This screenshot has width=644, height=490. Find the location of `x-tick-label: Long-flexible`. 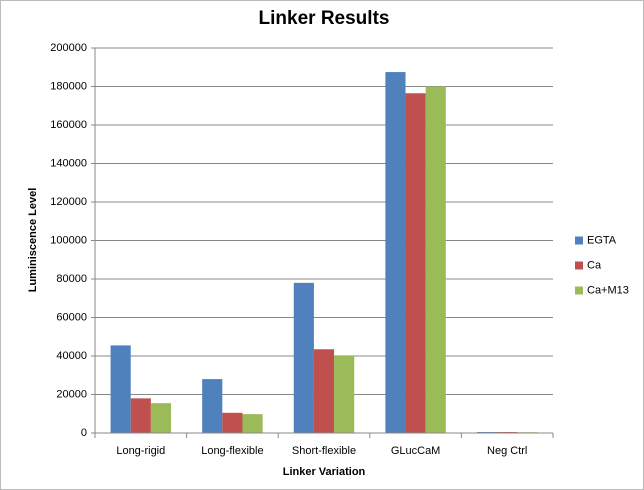

x-tick-label: Long-flexible is located at coordinates (232, 451).